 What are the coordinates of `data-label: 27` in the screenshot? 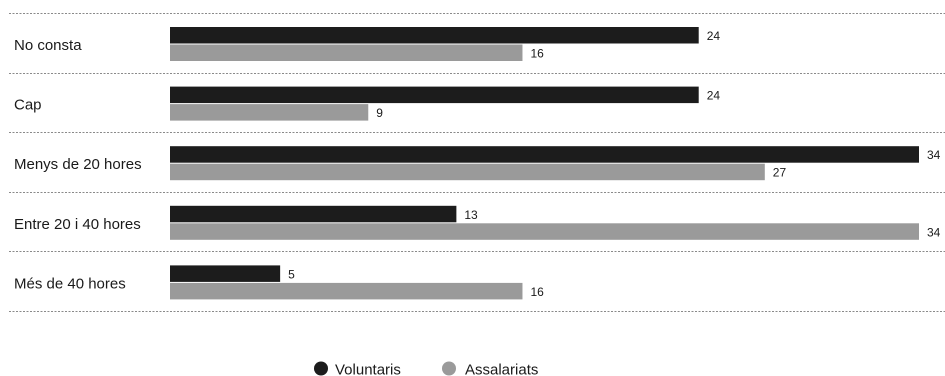 It's located at (780, 173).